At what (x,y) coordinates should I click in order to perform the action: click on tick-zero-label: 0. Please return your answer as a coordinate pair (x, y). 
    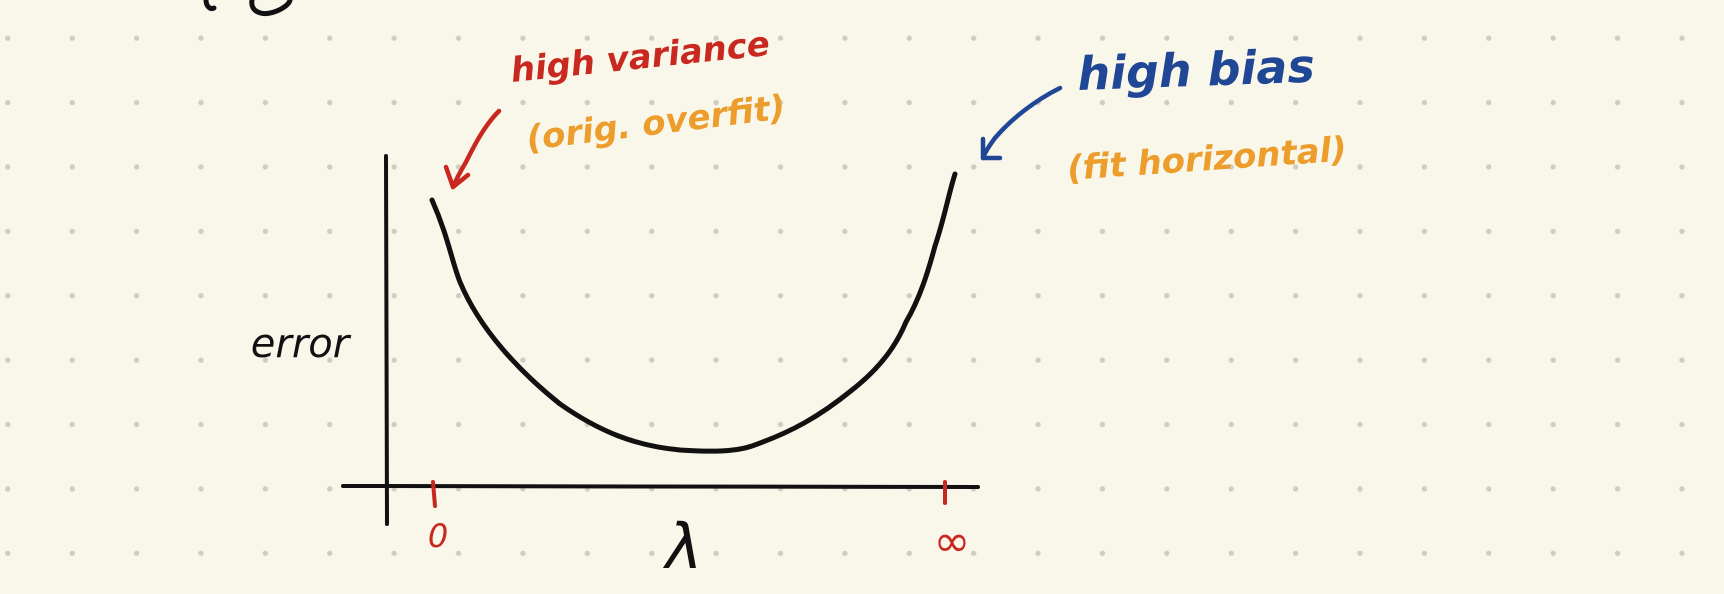
    Looking at the image, I should click on (438, 536).